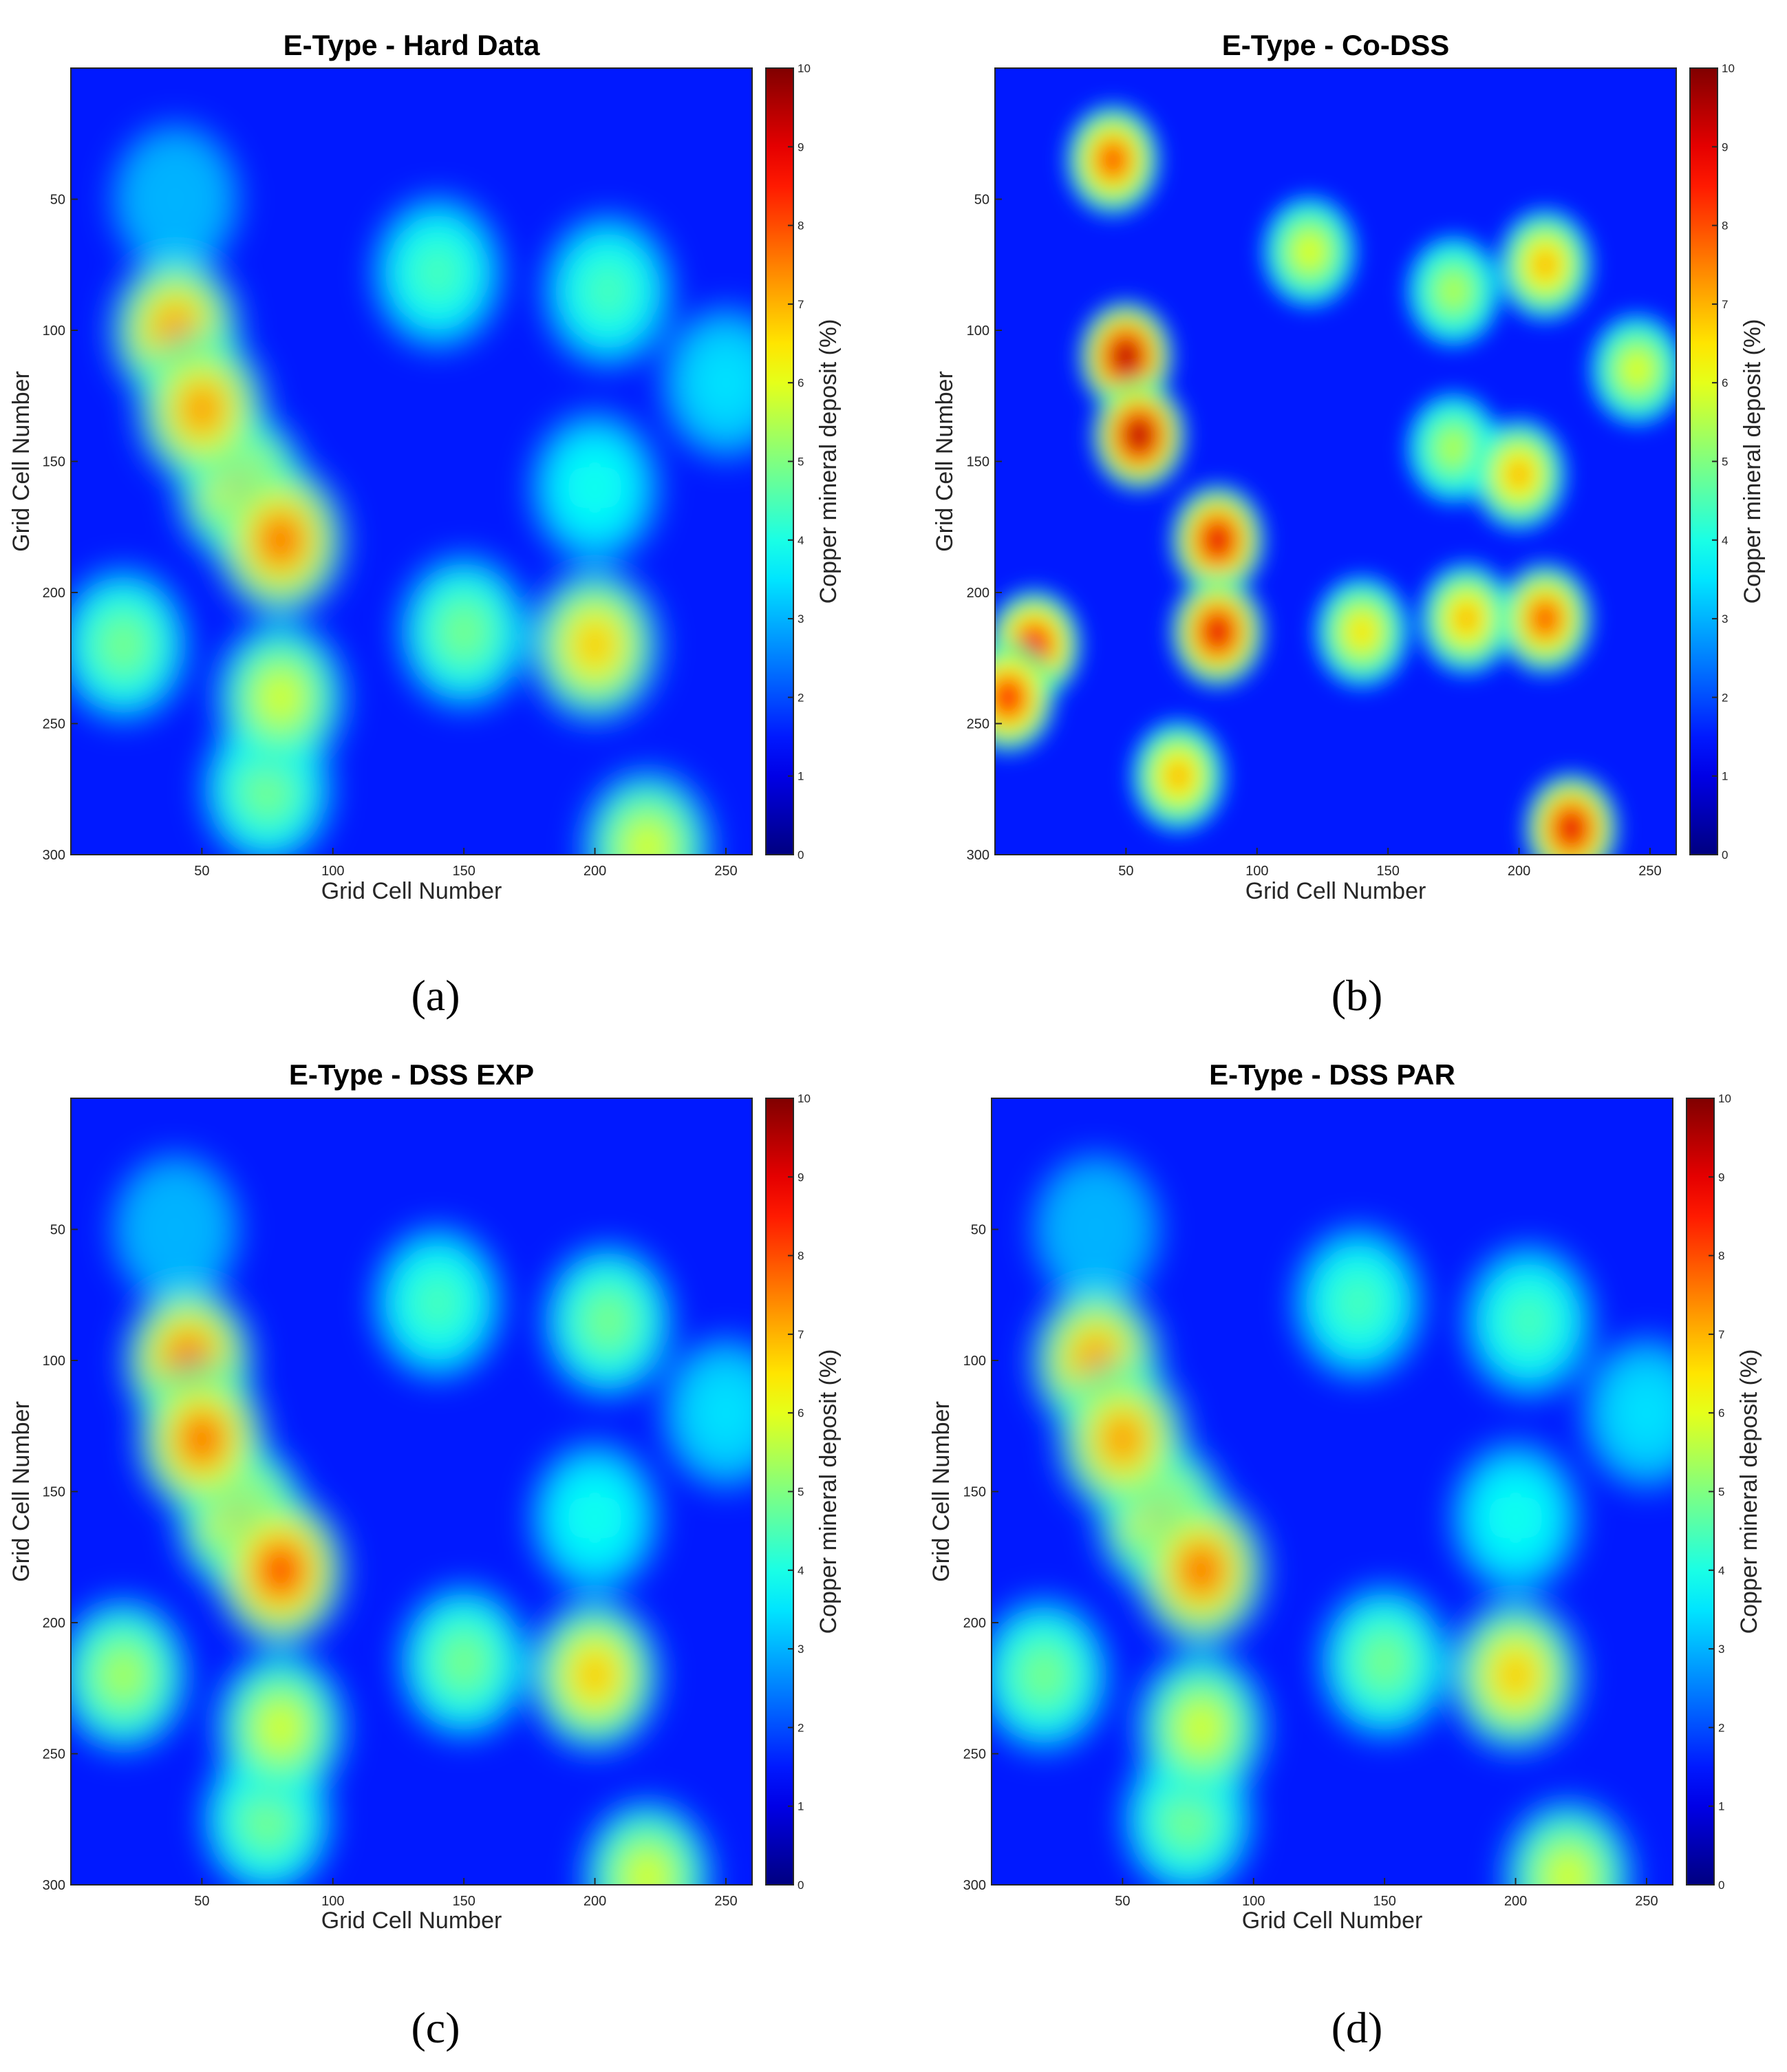  What do you see at coordinates (801, 227) in the screenshot?
I see `colorbar-tick-label: 8` at bounding box center [801, 227].